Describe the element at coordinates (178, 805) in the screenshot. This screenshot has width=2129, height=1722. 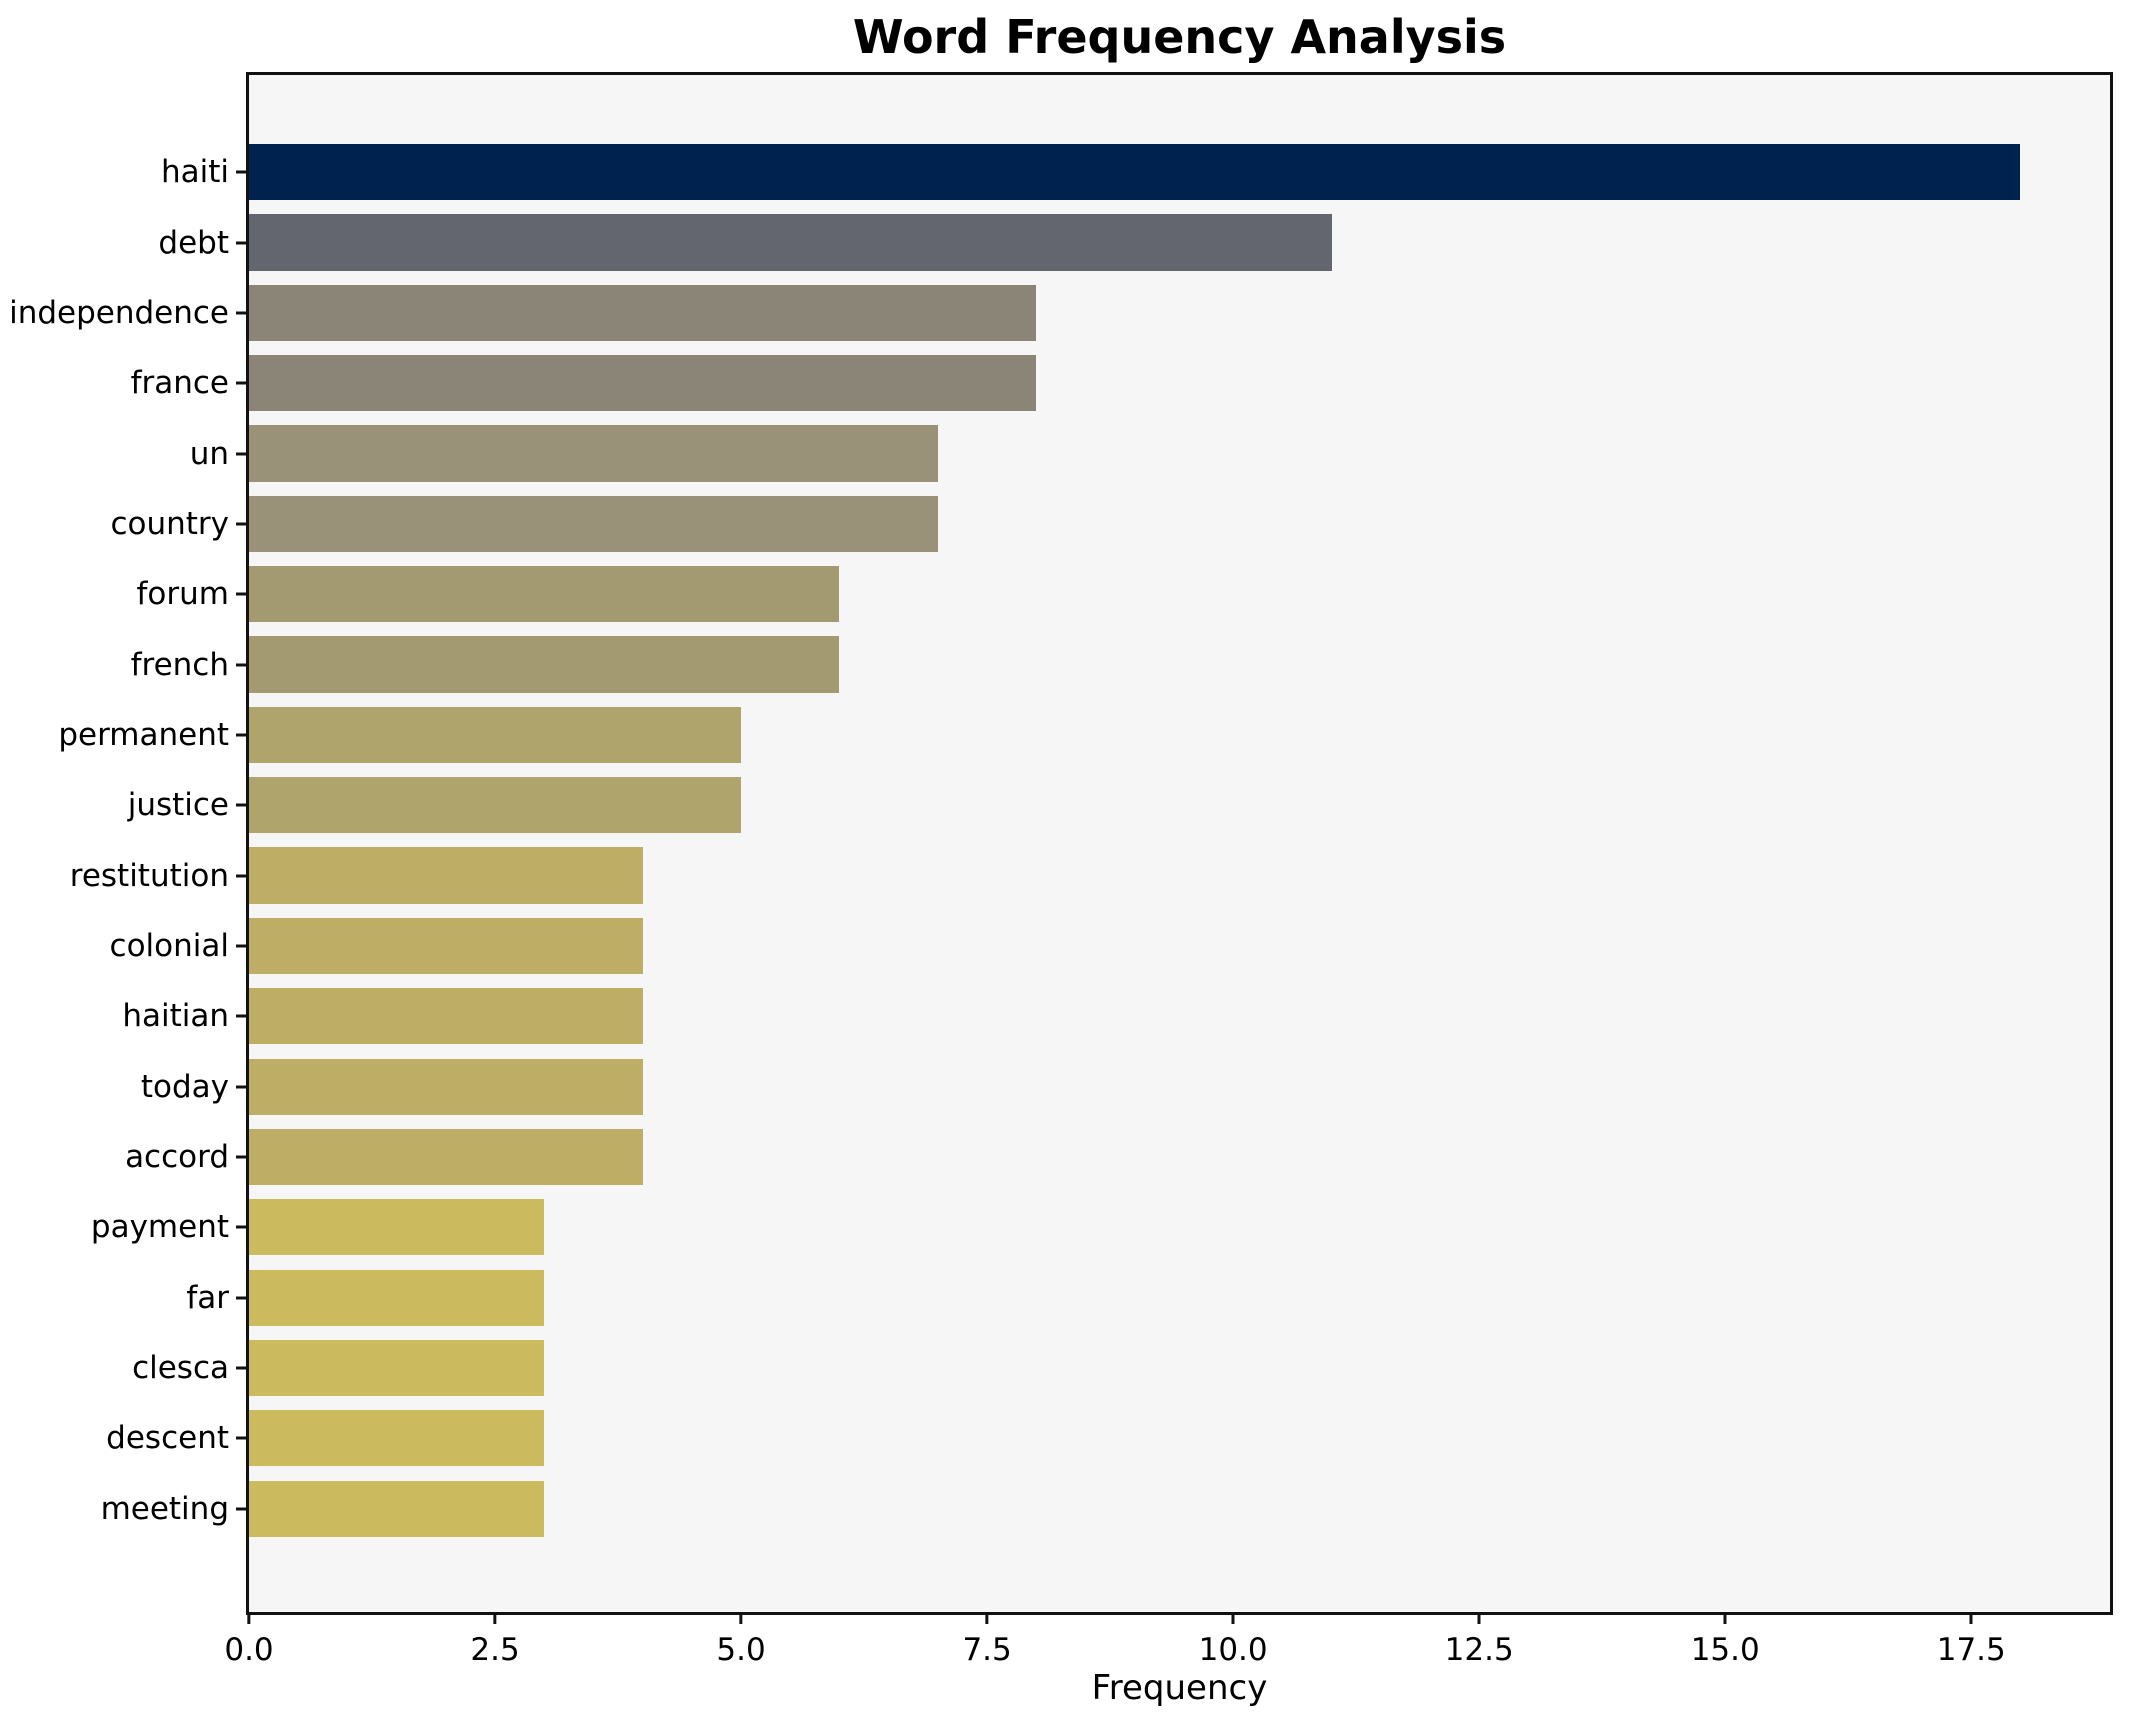
I see `y-tick-label: justice` at that location.